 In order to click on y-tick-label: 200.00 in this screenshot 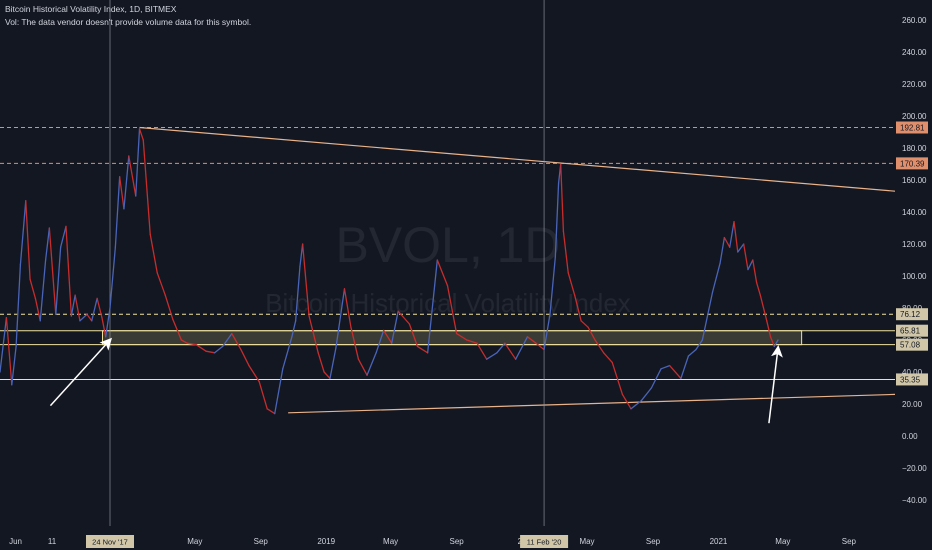, I will do `click(914, 116)`.